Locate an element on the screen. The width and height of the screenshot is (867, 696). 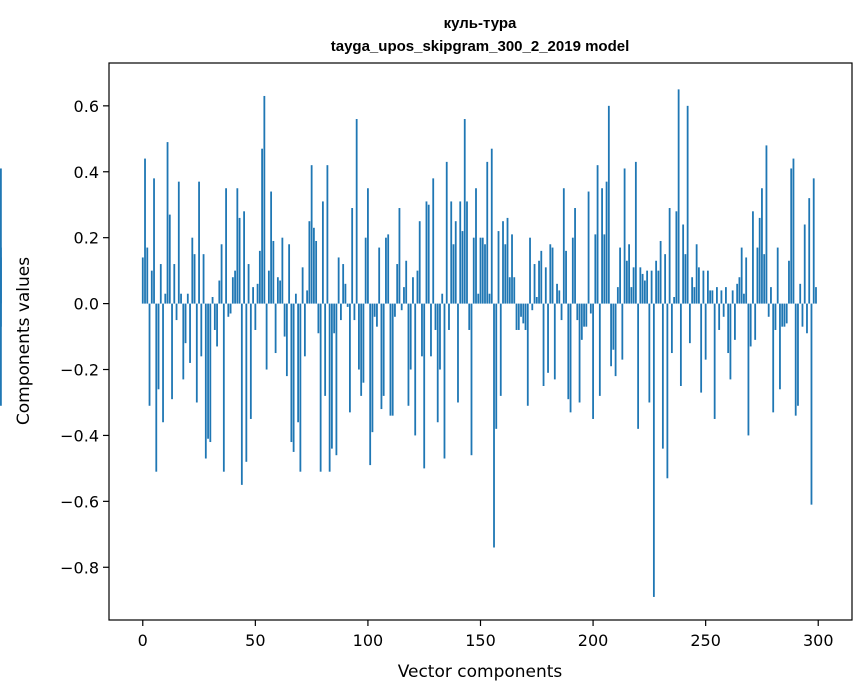
x-tick-label: 150 is located at coordinates (480, 640).